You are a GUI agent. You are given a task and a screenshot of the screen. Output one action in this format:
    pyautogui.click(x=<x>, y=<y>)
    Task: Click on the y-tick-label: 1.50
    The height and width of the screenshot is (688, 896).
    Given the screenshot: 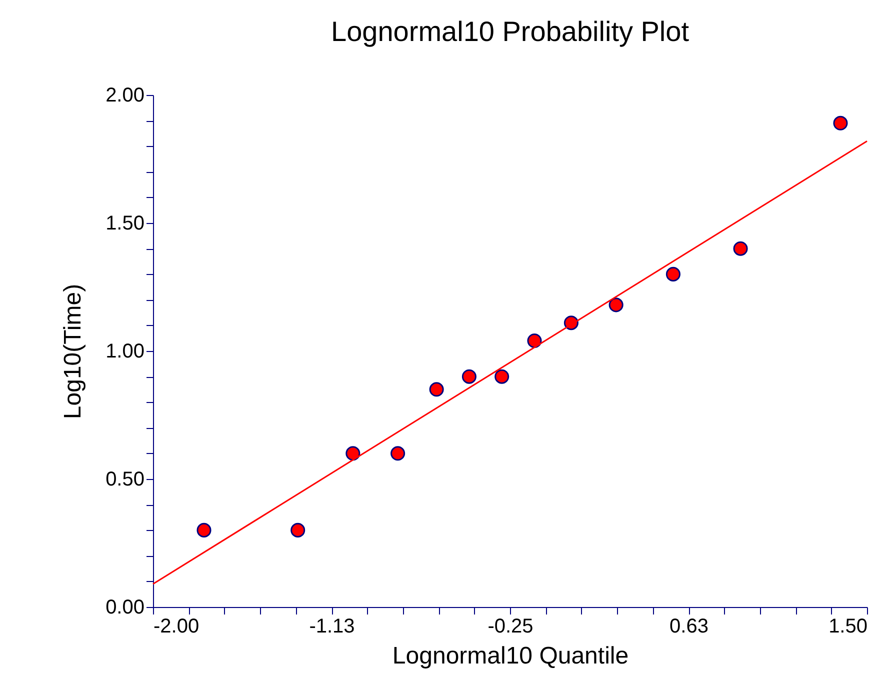 What is the action you would take?
    pyautogui.click(x=125, y=223)
    